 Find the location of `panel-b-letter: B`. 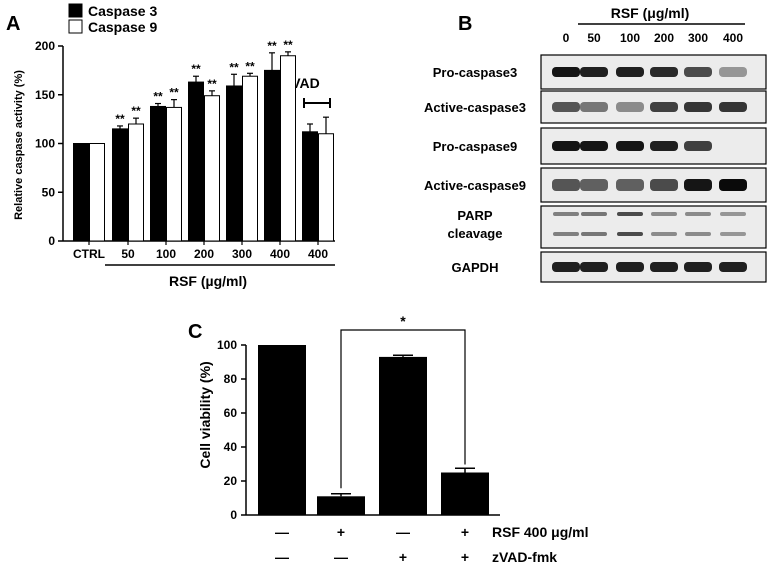

panel-b-letter: B is located at coordinates (465, 24).